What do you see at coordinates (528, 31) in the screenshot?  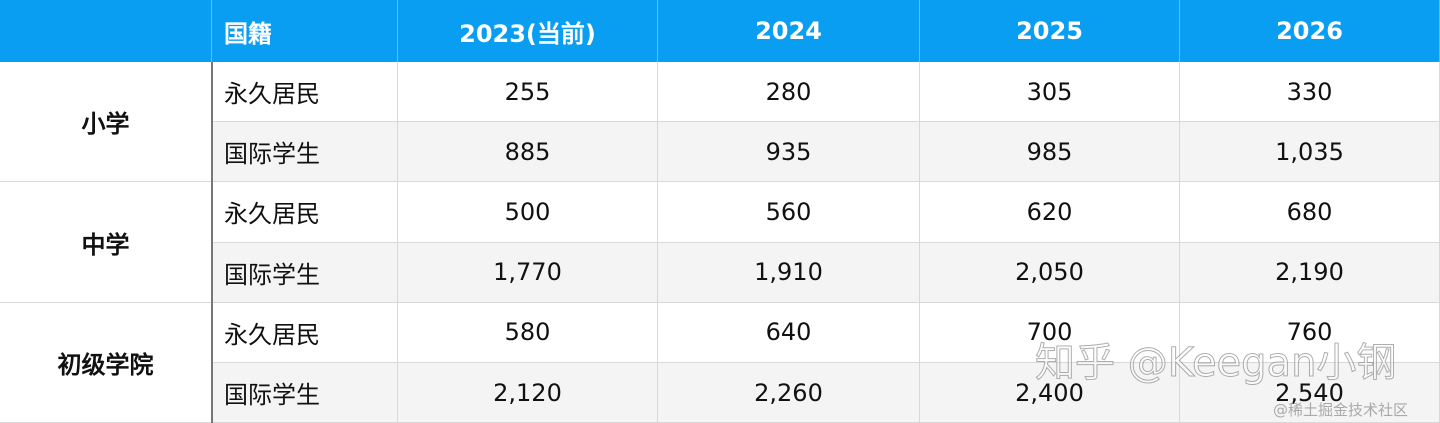 I see `header-cell: 2023(当前)` at bounding box center [528, 31].